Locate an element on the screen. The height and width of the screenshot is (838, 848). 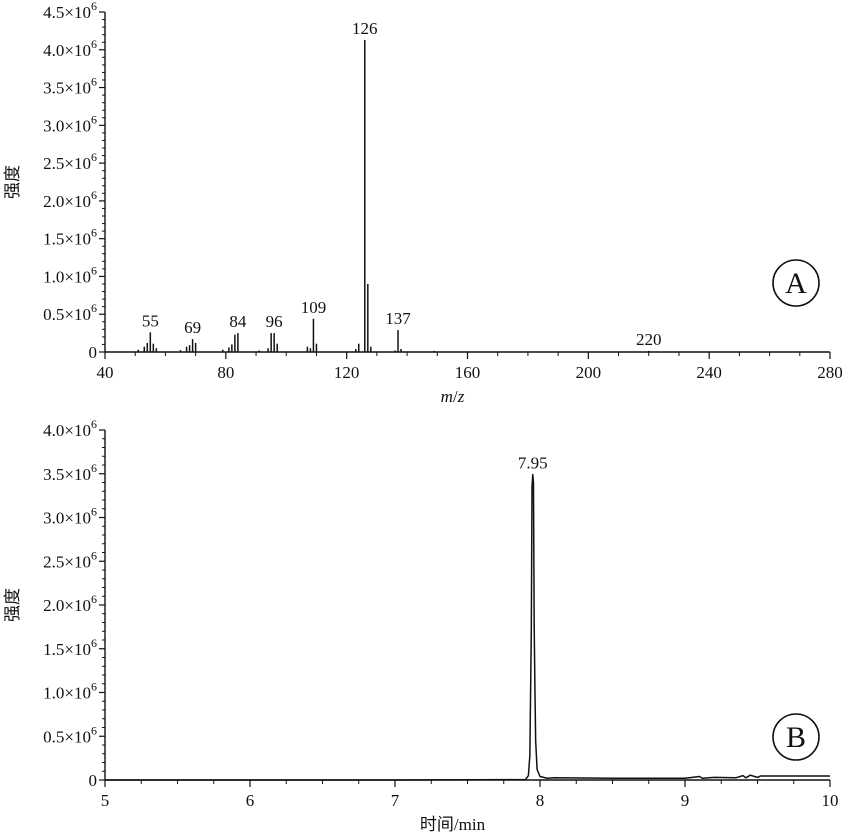
chart-1-peak-label: 126 is located at coordinates (365, 28).